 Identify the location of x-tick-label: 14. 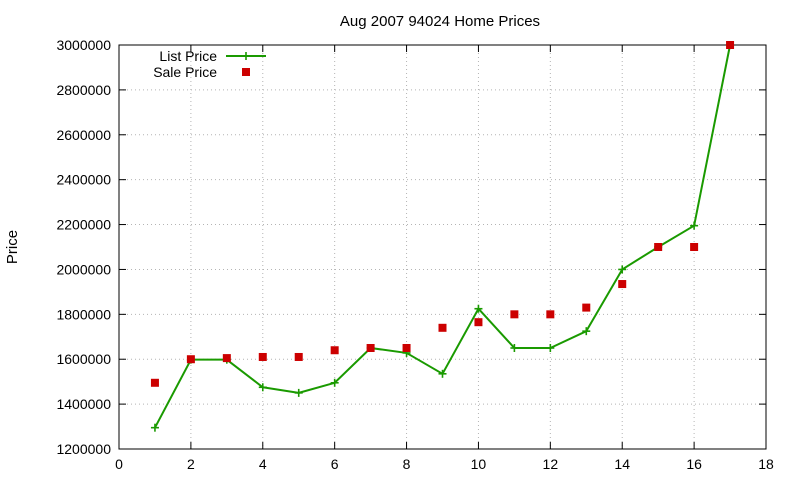
(622, 464).